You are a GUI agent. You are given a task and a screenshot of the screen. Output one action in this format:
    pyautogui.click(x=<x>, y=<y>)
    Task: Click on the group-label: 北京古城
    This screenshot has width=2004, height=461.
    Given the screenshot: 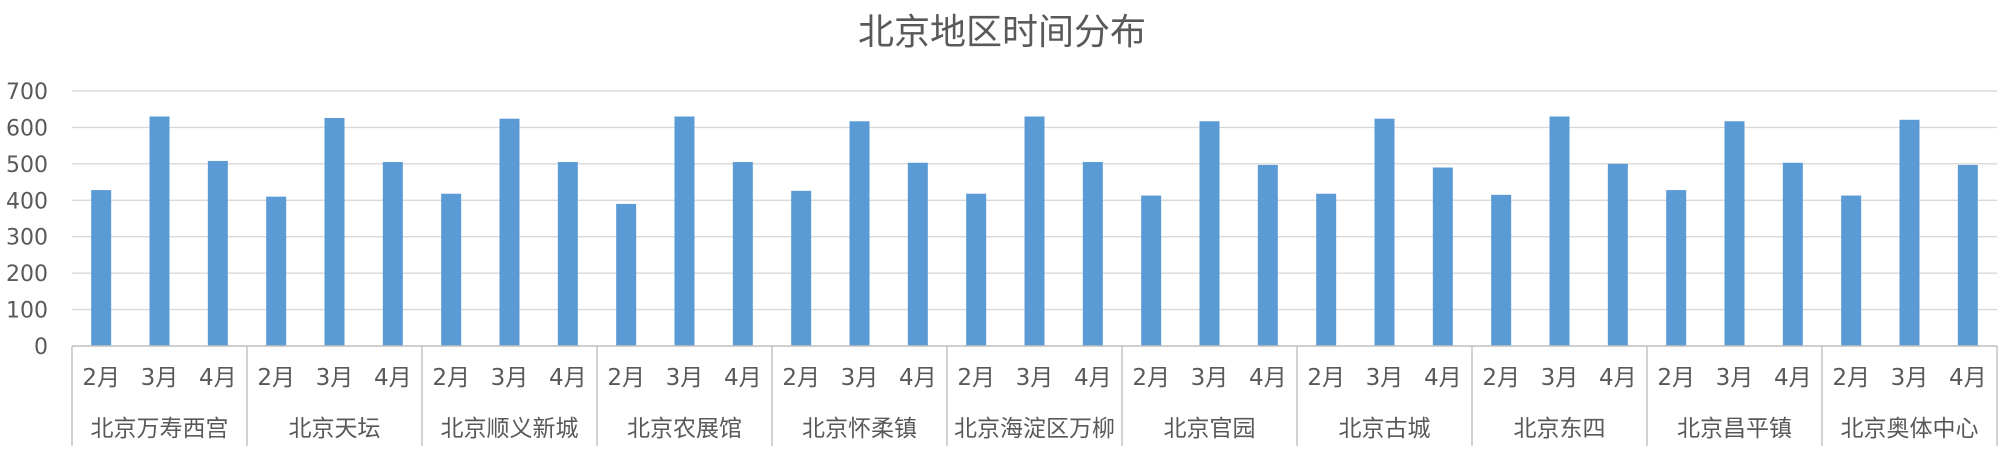 What is the action you would take?
    pyautogui.click(x=1385, y=429)
    